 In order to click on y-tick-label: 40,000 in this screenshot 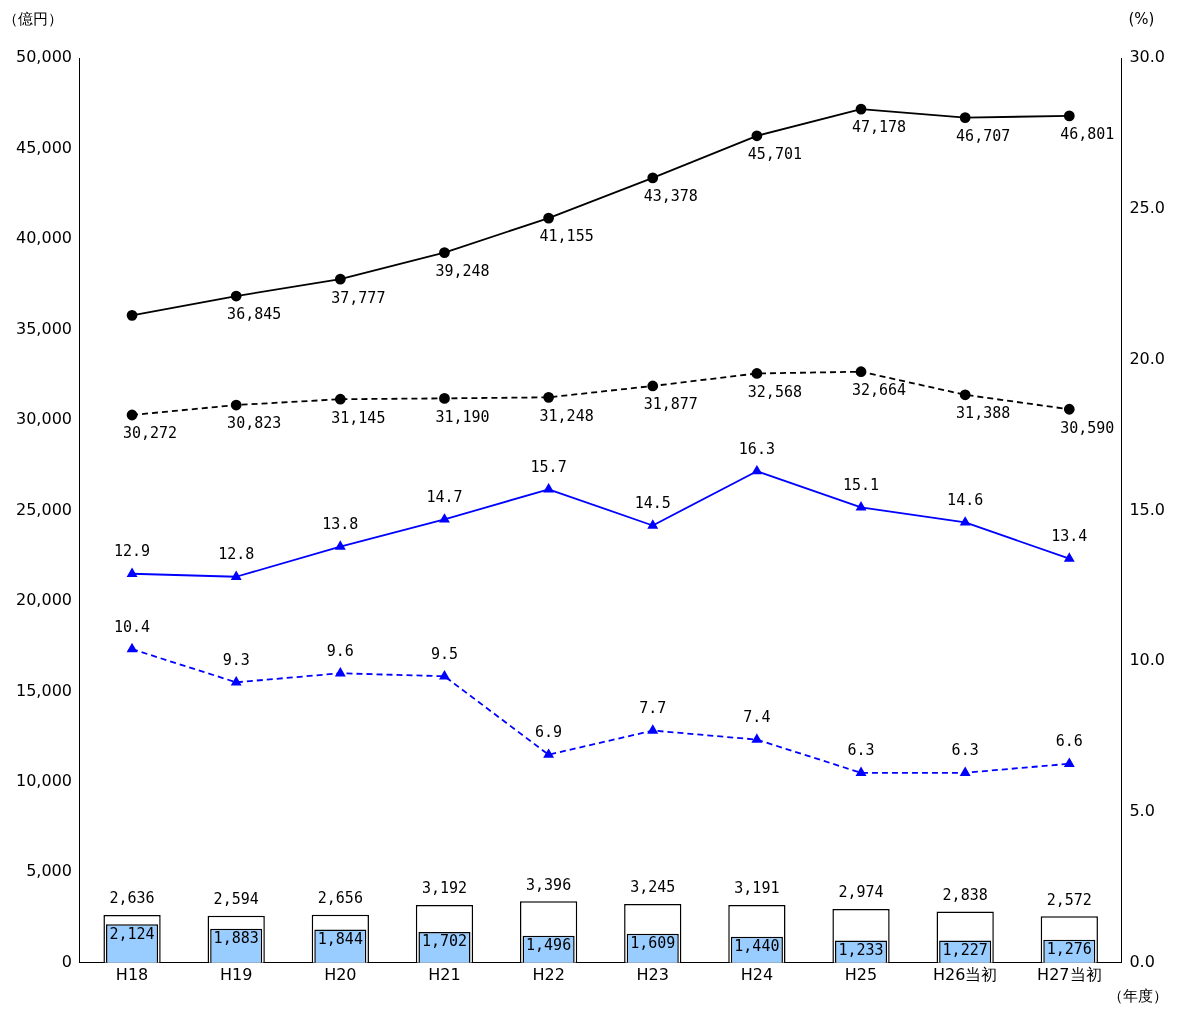, I will do `click(44, 238)`.